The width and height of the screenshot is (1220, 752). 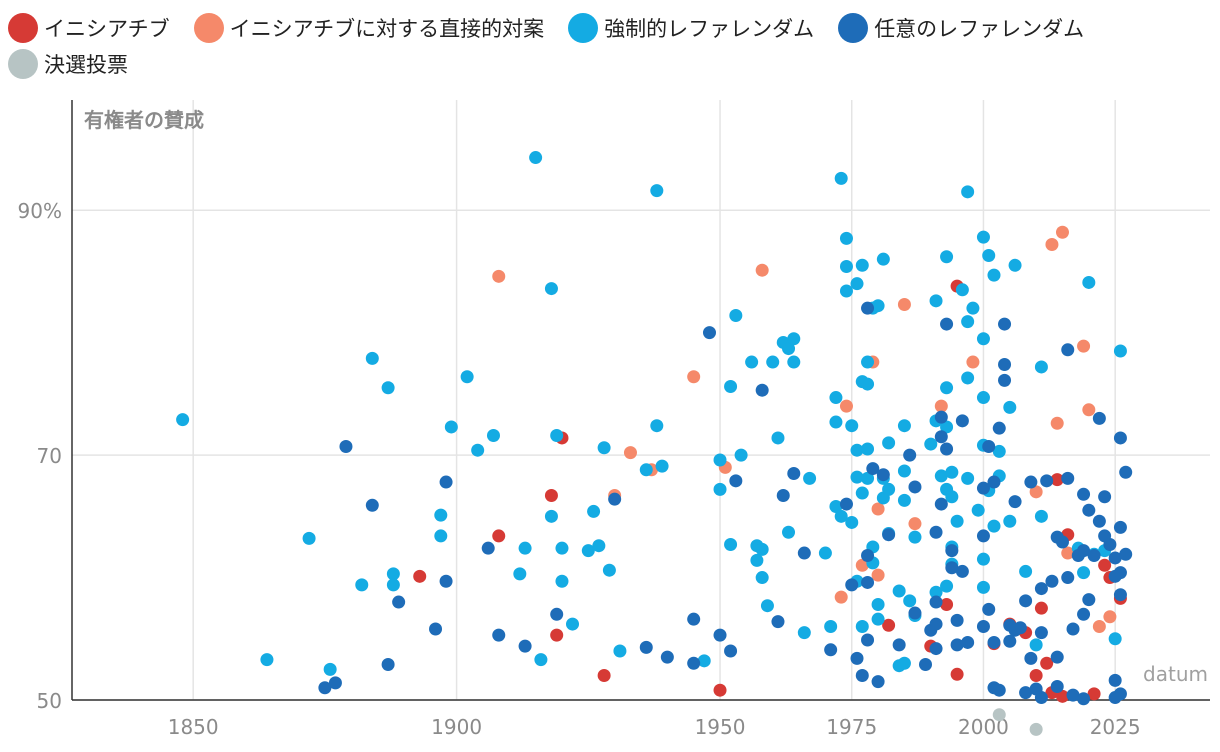 I want to click on legend-label: 決選投票, so click(x=86, y=65).